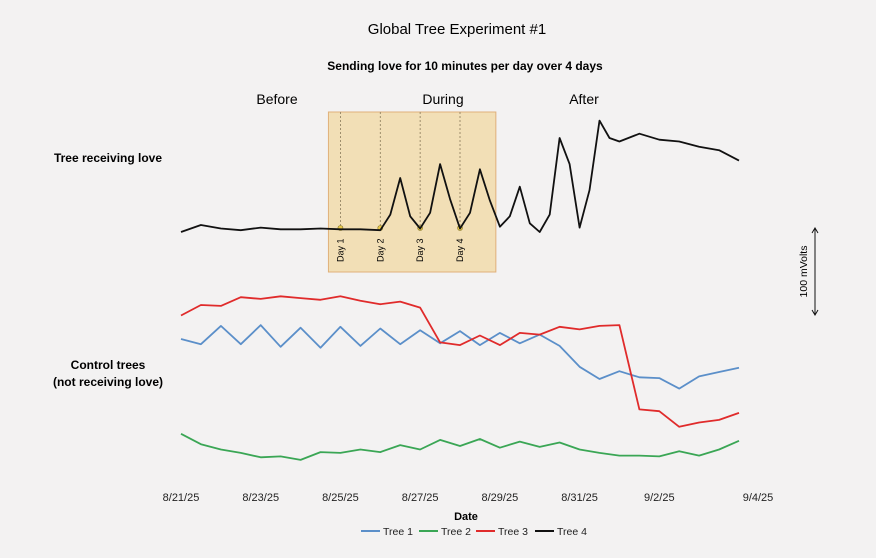 The image size is (876, 558). Describe the element at coordinates (460, 250) in the screenshot. I see `day-marker-label: Day 4` at that location.